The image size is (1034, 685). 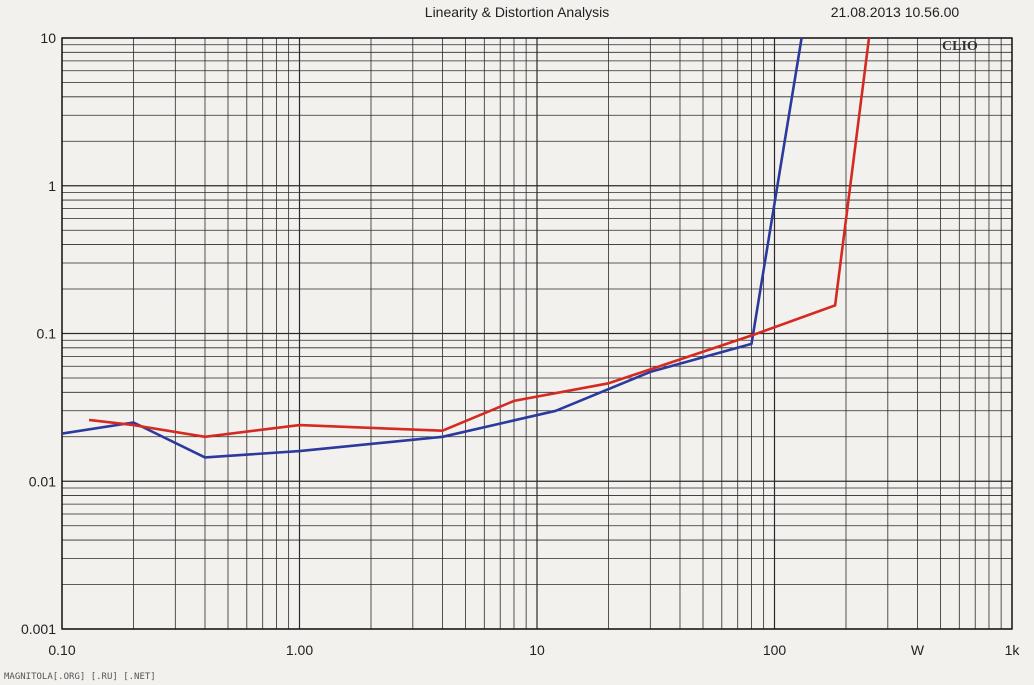 What do you see at coordinates (42, 481) in the screenshot?
I see `y-tick-label: 0.01` at bounding box center [42, 481].